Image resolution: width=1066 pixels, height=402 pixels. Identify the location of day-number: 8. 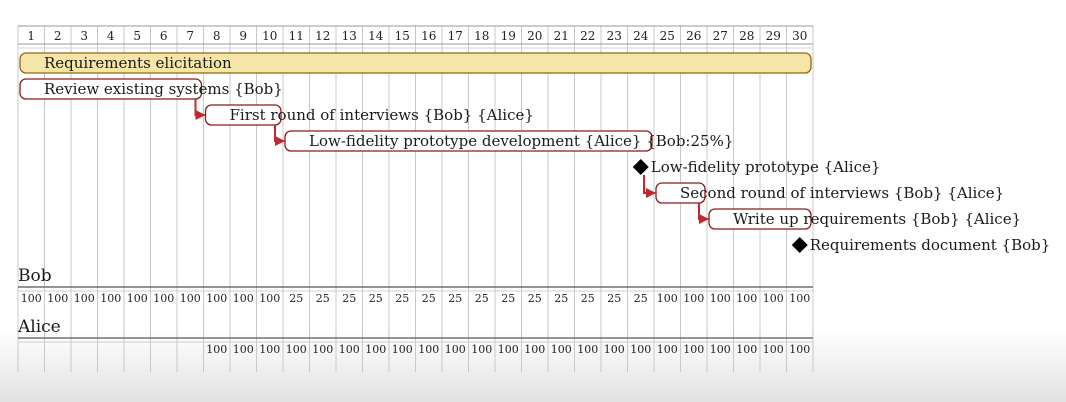
(217, 36).